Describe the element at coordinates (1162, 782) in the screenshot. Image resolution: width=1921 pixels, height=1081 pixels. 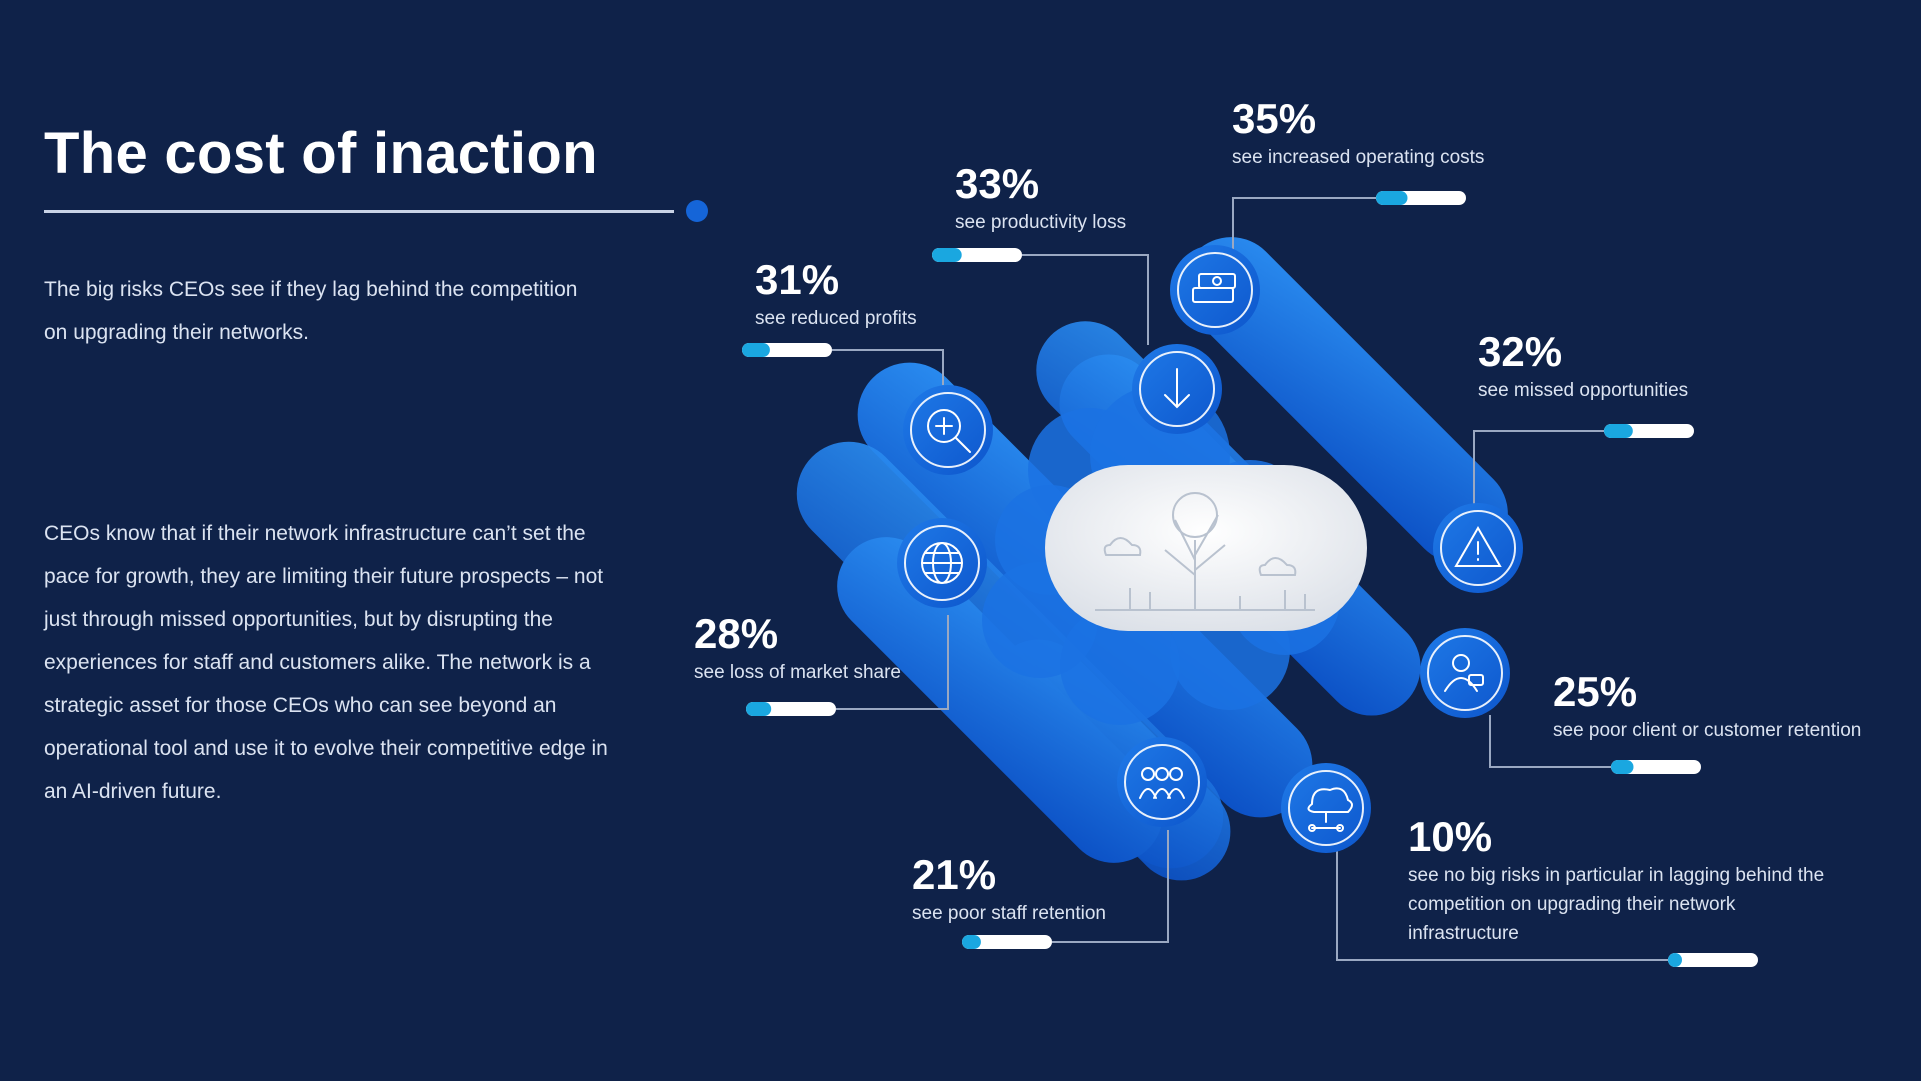
I see `team-icon` at that location.